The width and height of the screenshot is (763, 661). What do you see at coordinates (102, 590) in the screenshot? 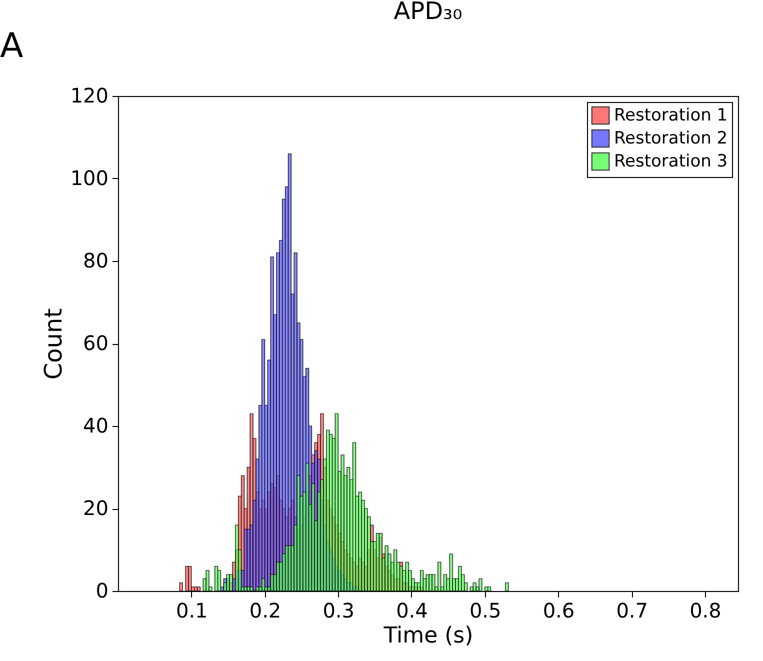
I see `y-tick-label: 0` at bounding box center [102, 590].